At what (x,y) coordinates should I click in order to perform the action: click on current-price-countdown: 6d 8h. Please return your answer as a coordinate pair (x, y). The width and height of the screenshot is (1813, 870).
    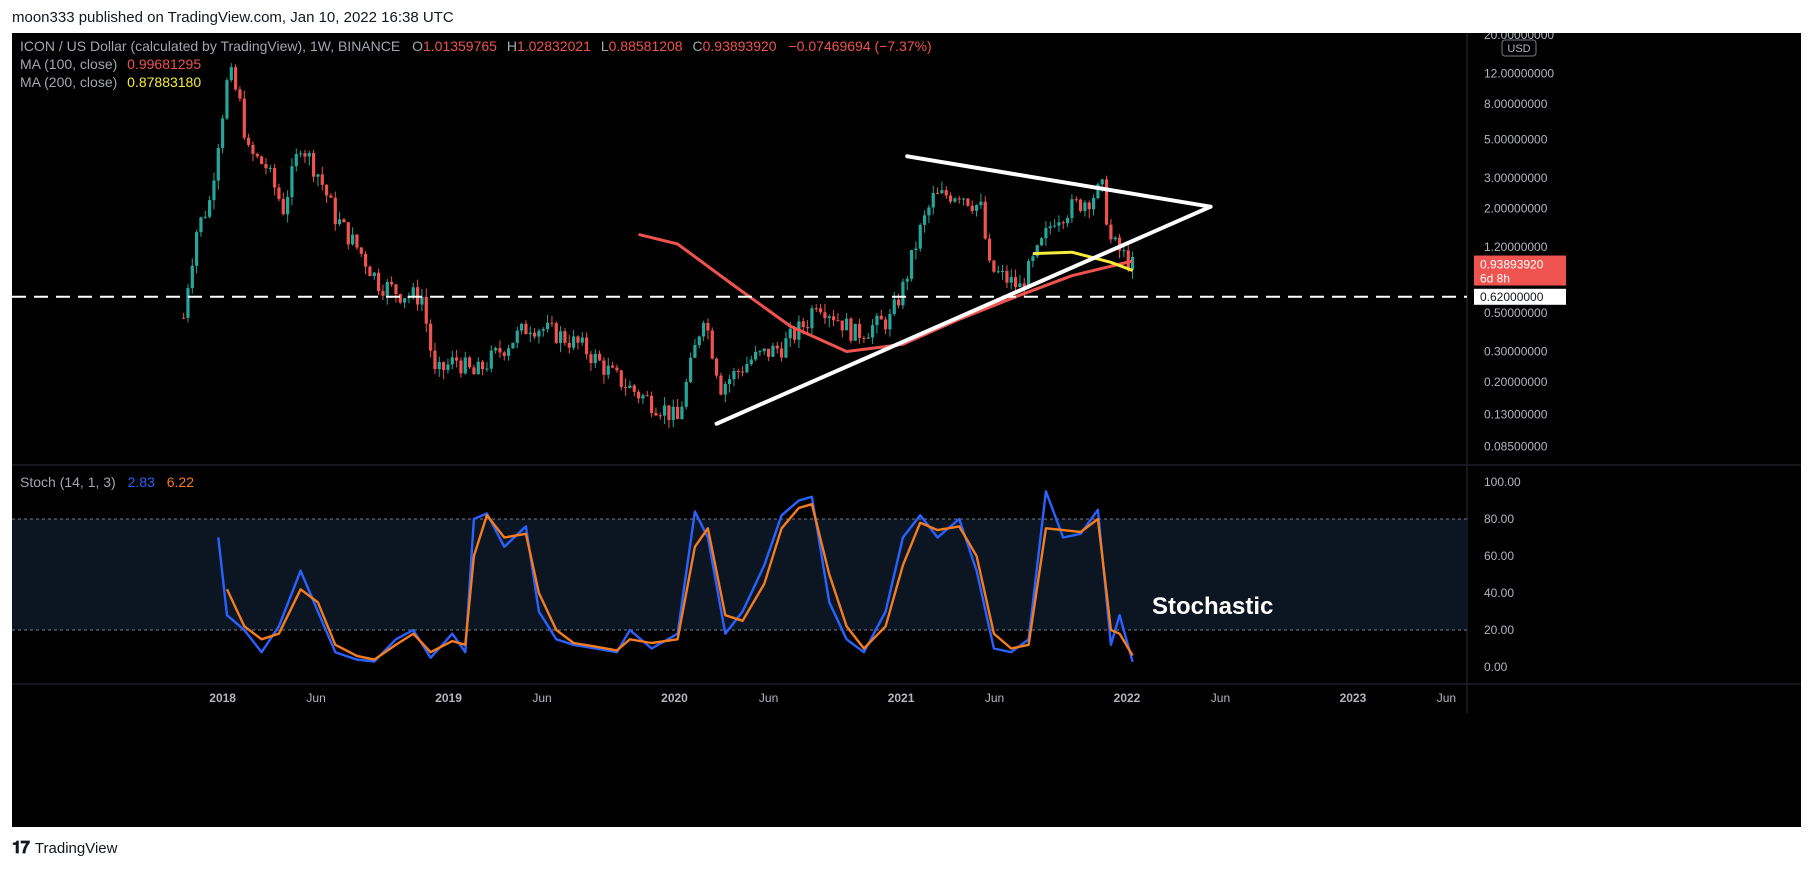
    Looking at the image, I should click on (1495, 279).